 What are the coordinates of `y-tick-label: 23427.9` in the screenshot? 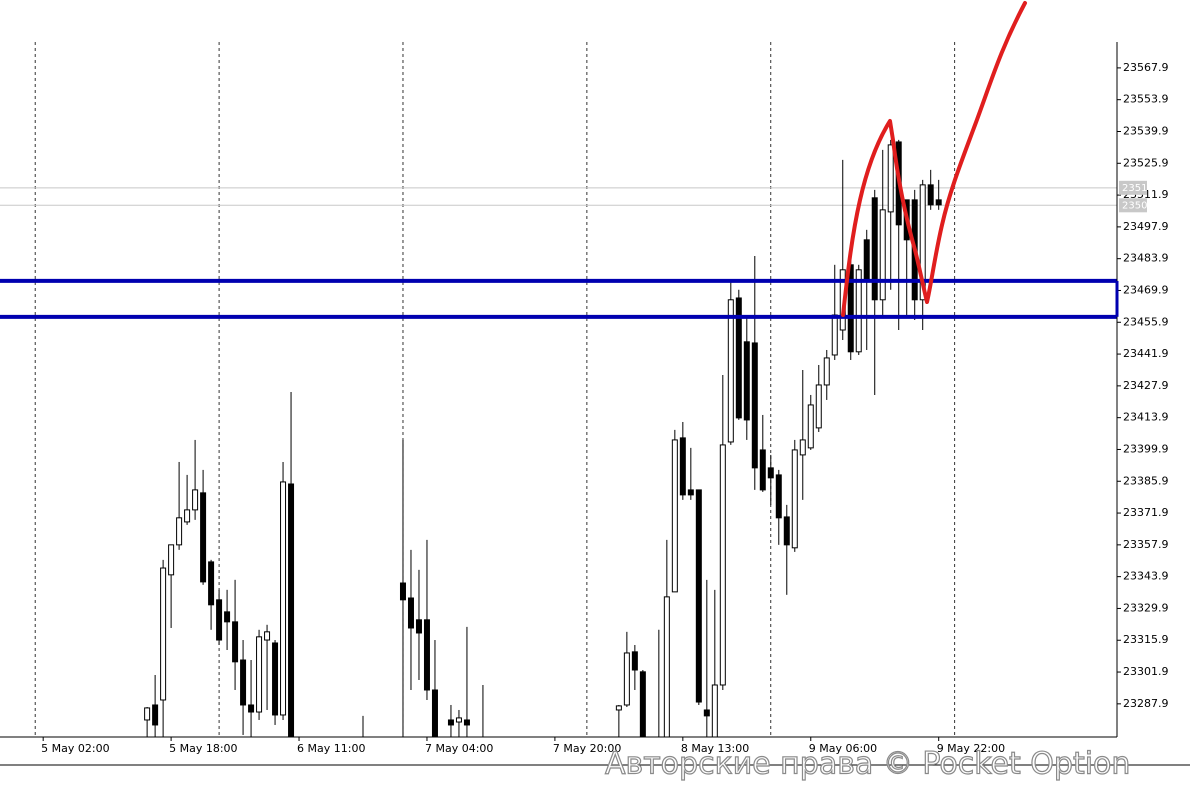 It's located at (1146, 385).